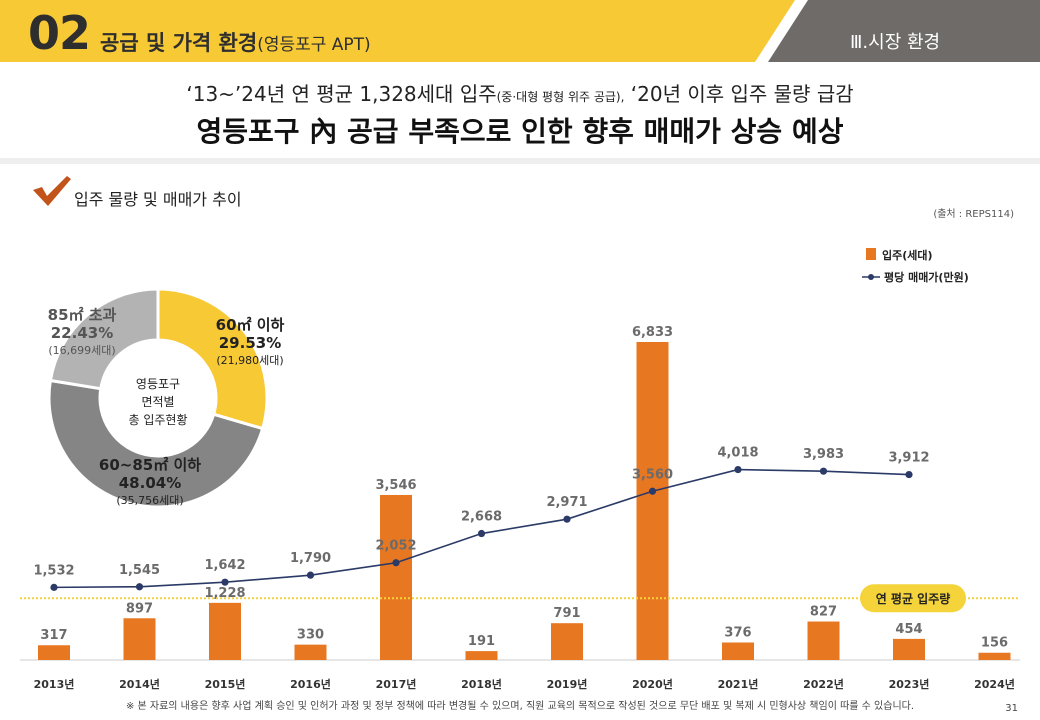  Describe the element at coordinates (739, 94) in the screenshot. I see `headline-line1-b: ‘20년 이후 입주 물량 급감` at that location.